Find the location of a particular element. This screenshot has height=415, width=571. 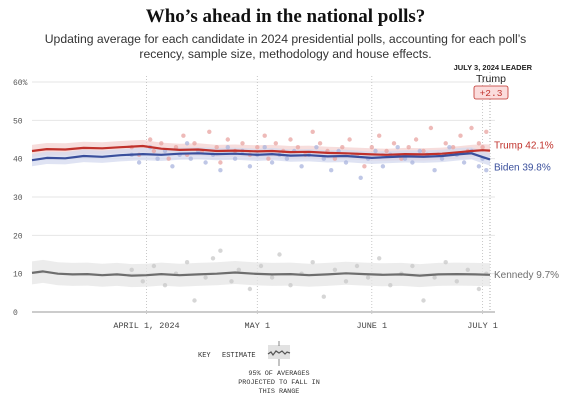

series-labels: Trump 42.1% Biden 39.8% Kennedy 9.7% is located at coordinates (526, 211).